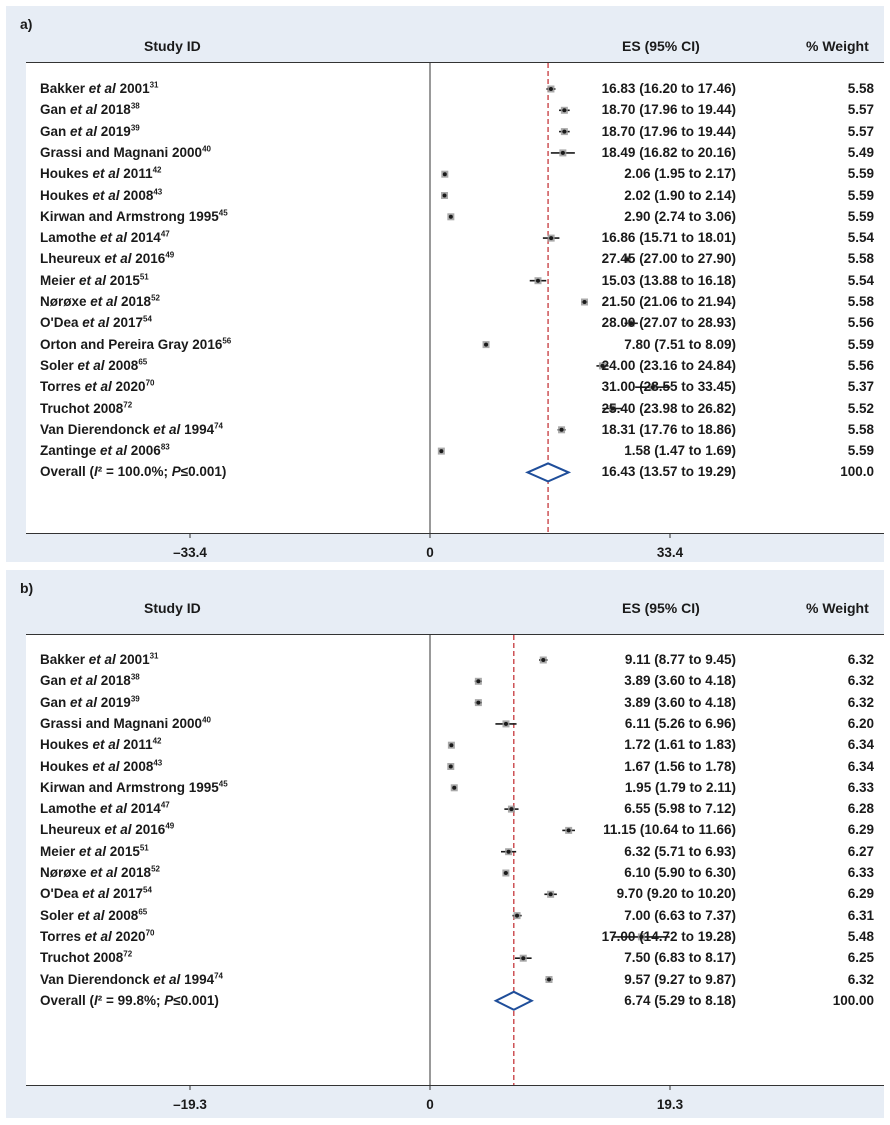  What do you see at coordinates (680, 745) in the screenshot?
I see `effect-size-text: 1.72 (1.61 to 1.83)` at bounding box center [680, 745].